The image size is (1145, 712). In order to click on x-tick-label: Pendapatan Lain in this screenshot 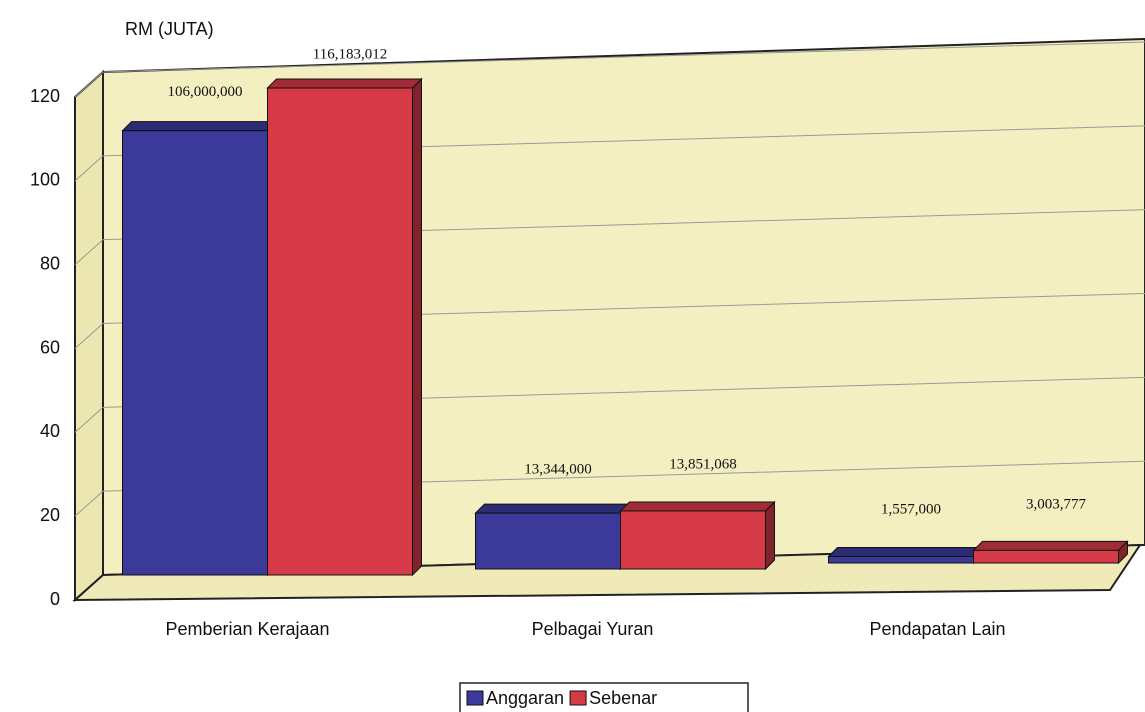, I will do `click(937, 629)`.